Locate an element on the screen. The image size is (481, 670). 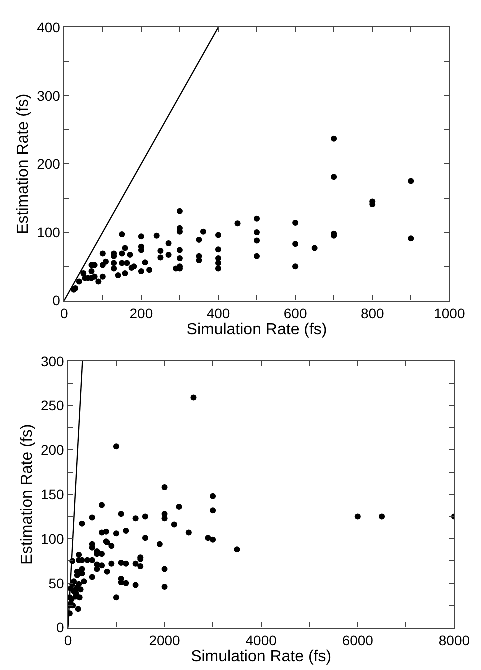
y-tick-label: 250 is located at coordinates (52, 406).